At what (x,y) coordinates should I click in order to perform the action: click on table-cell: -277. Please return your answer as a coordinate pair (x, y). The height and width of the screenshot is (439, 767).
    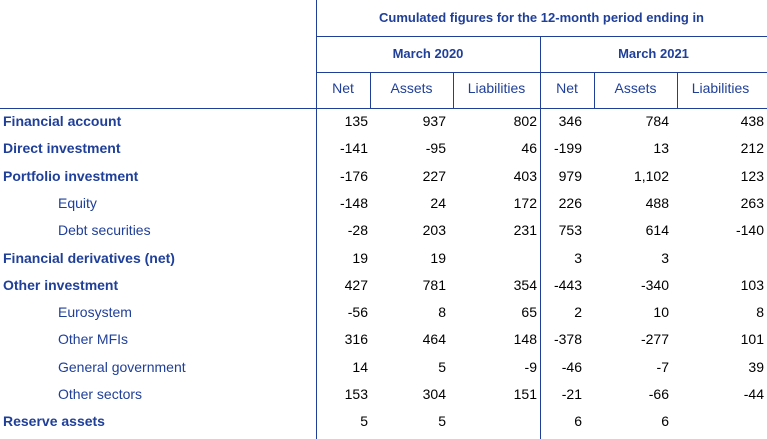
    Looking at the image, I should click on (654, 339).